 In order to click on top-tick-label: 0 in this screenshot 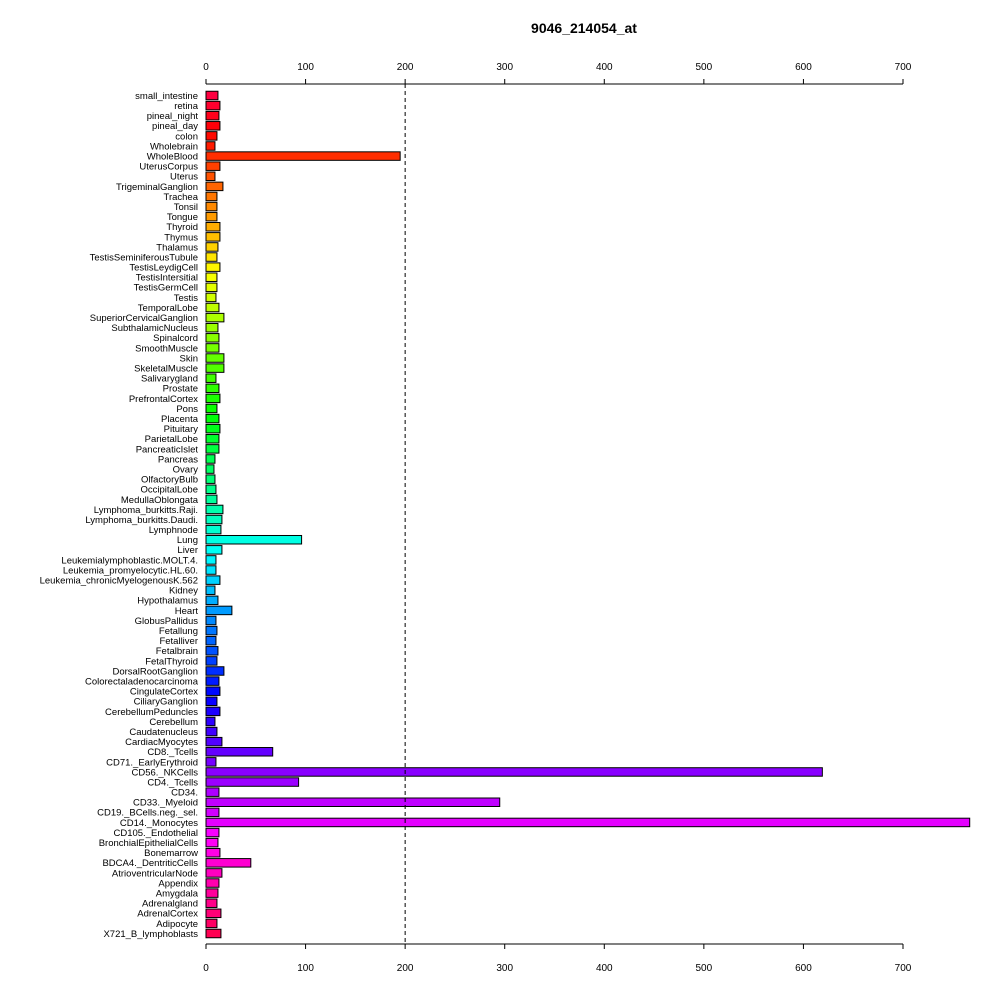, I will do `click(206, 67)`.